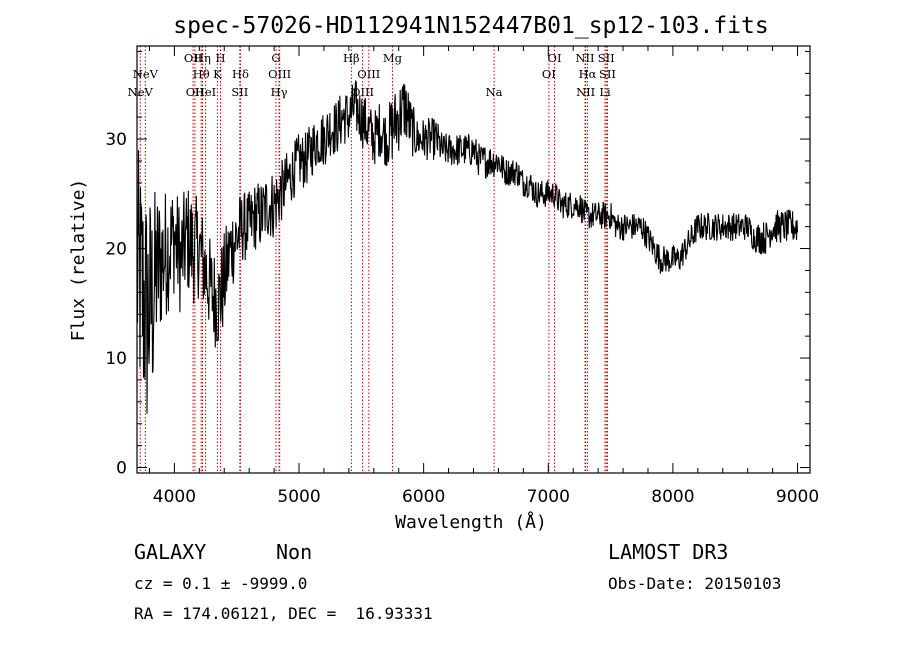 The image size is (900, 649). I want to click on object-class: GALAXY, so click(170, 552).